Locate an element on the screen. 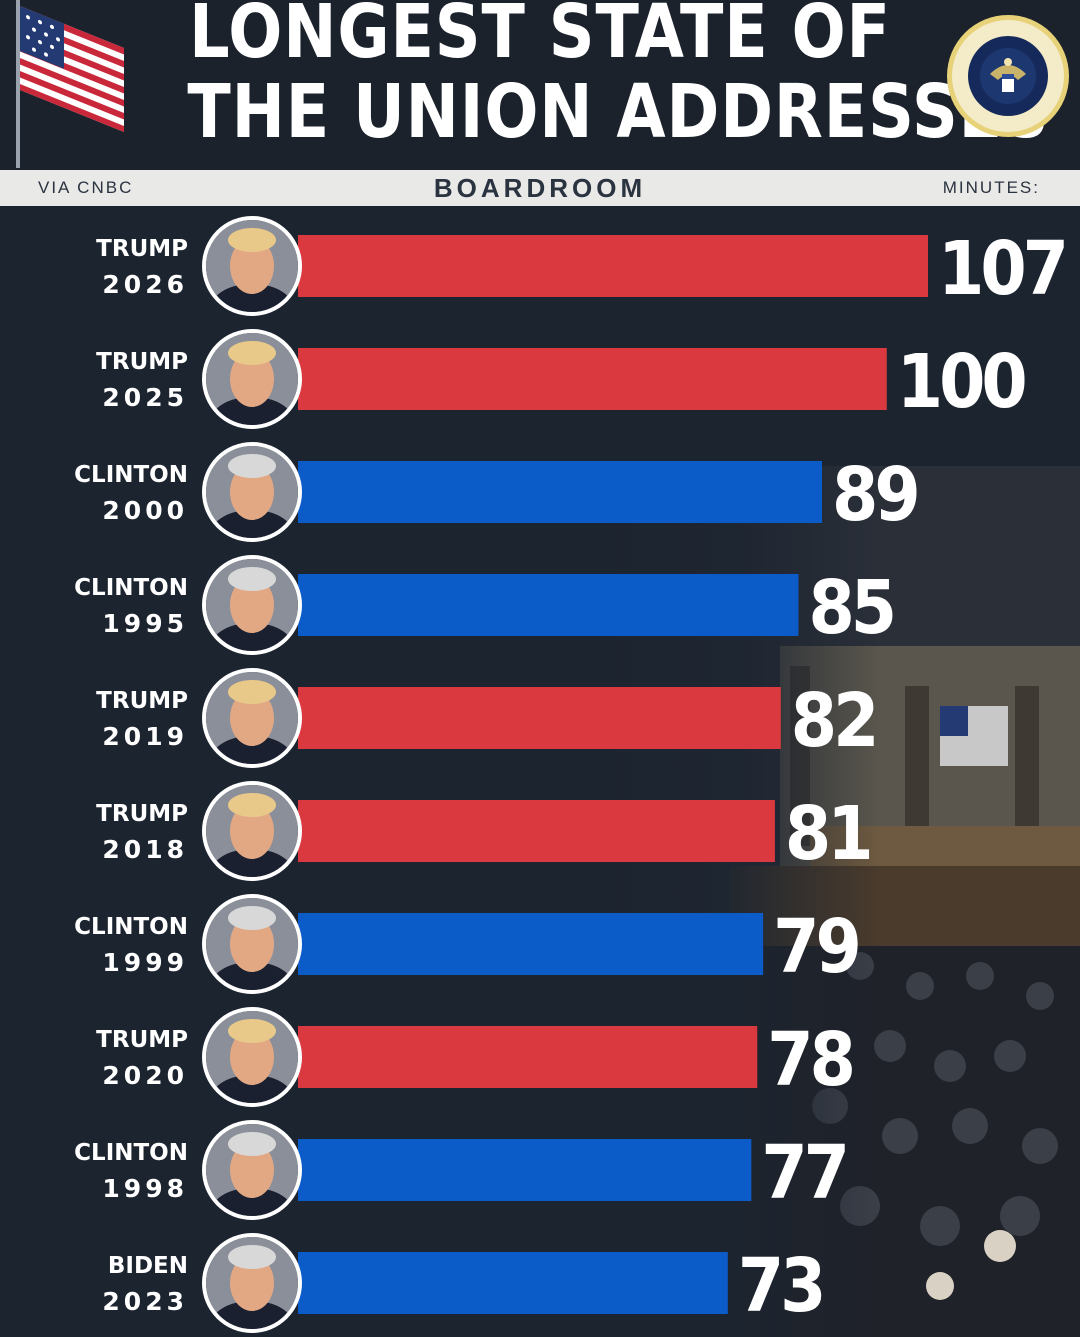 The height and width of the screenshot is (1337, 1080). value-label: 79 is located at coordinates (815, 947).